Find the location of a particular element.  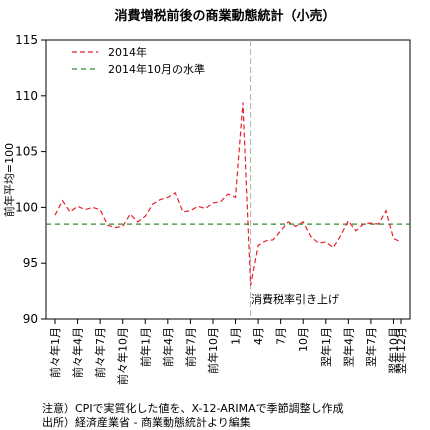

x-tick-label: 前々年1月 is located at coordinates (55, 352).